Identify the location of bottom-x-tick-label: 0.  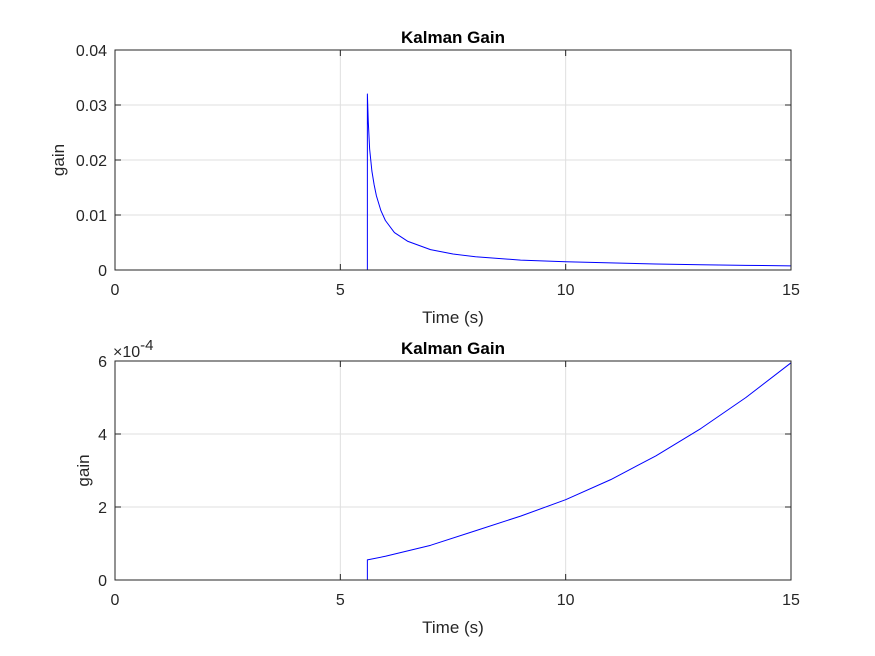
(115, 600).